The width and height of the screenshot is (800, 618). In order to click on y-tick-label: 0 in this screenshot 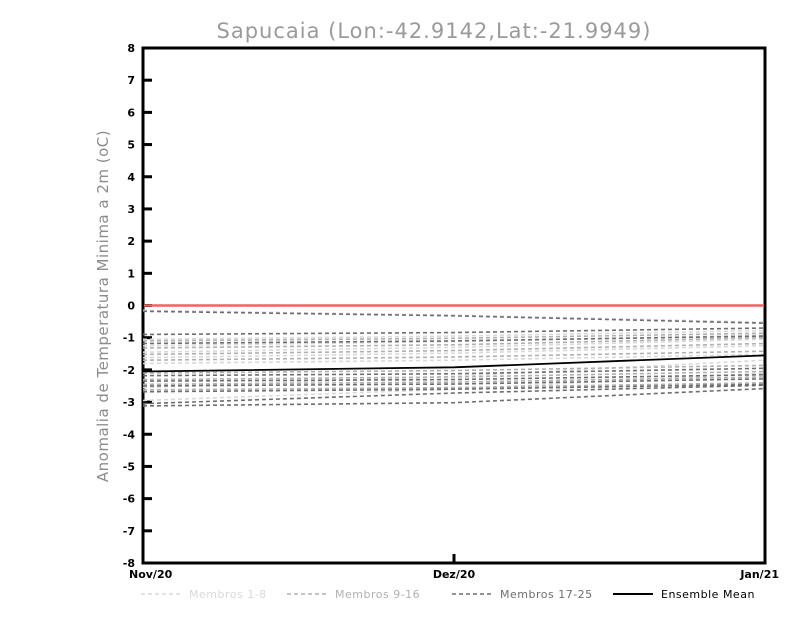, I will do `click(131, 306)`.